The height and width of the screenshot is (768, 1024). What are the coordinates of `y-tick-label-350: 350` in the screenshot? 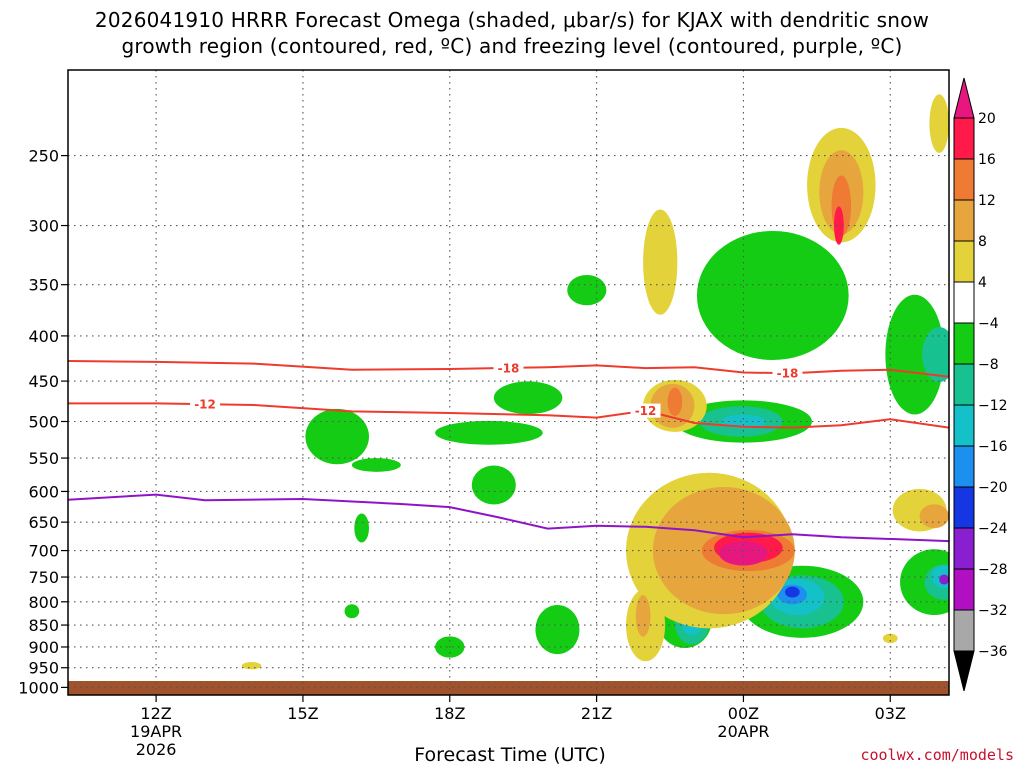 It's located at (43, 285).